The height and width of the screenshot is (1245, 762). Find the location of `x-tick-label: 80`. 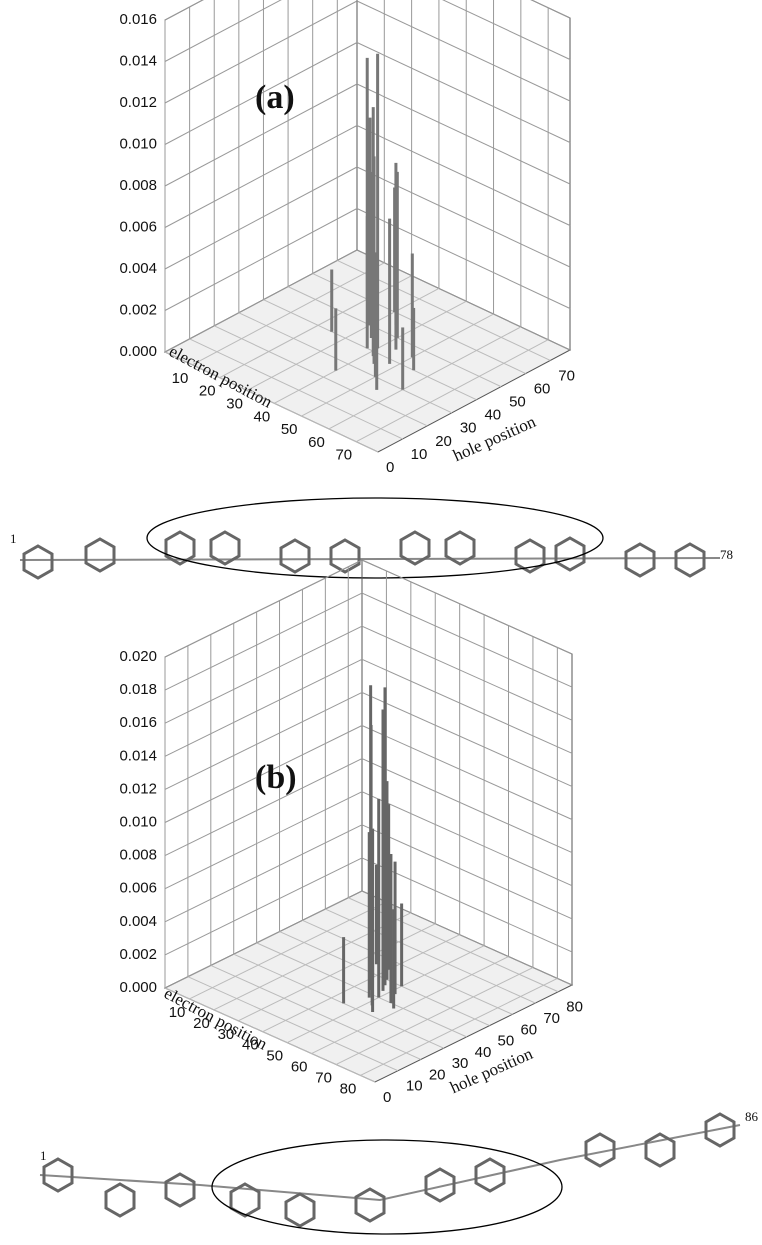

x-tick-label: 80 is located at coordinates (348, 1088).